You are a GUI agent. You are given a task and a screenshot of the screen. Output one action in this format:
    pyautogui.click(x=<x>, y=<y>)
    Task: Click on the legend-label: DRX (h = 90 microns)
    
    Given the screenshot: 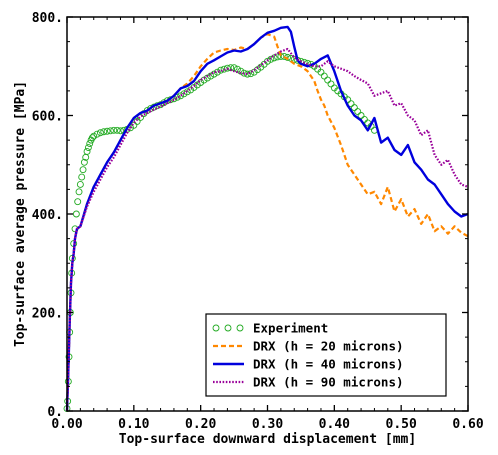 What is the action you would take?
    pyautogui.click(x=328, y=382)
    